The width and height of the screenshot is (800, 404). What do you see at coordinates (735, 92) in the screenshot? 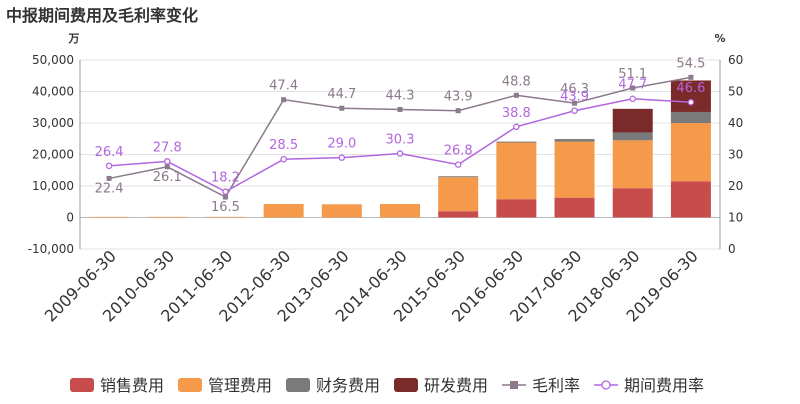
I see `y2-tick-label: 50` at bounding box center [735, 92].